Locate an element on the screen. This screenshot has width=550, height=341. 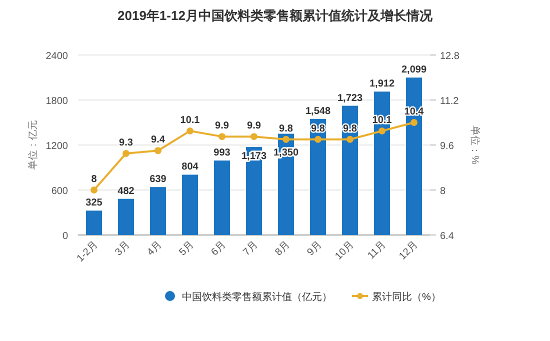
x-tick-label: 6月 is located at coordinates (218, 248).